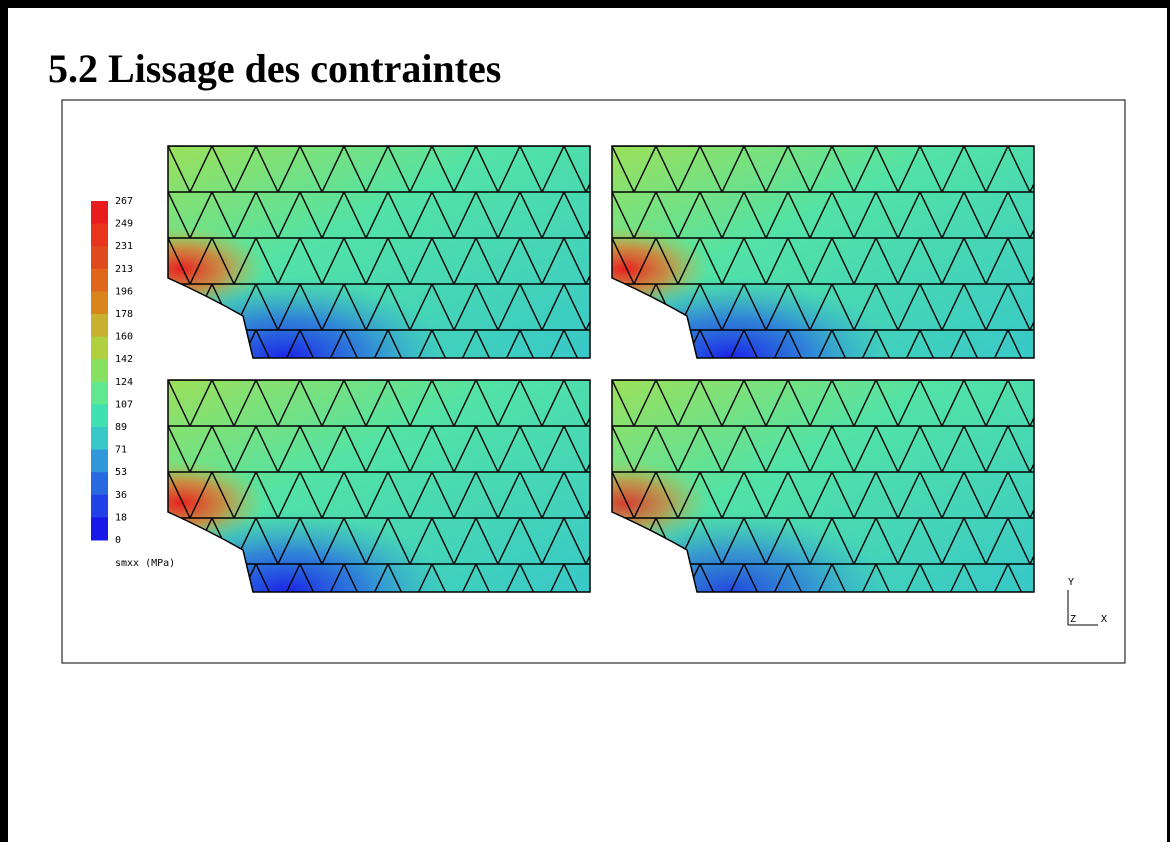 The height and width of the screenshot is (847, 1170). I want to click on legend-label: 249, so click(124, 224).